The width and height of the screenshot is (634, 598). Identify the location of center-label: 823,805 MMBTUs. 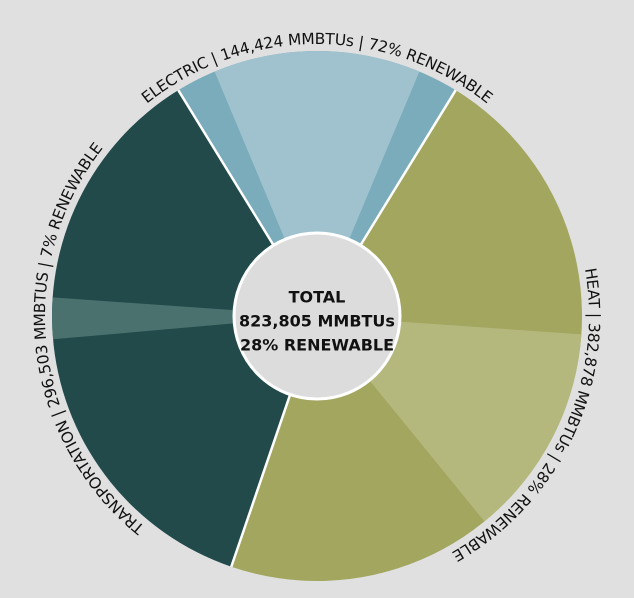
(317, 321).